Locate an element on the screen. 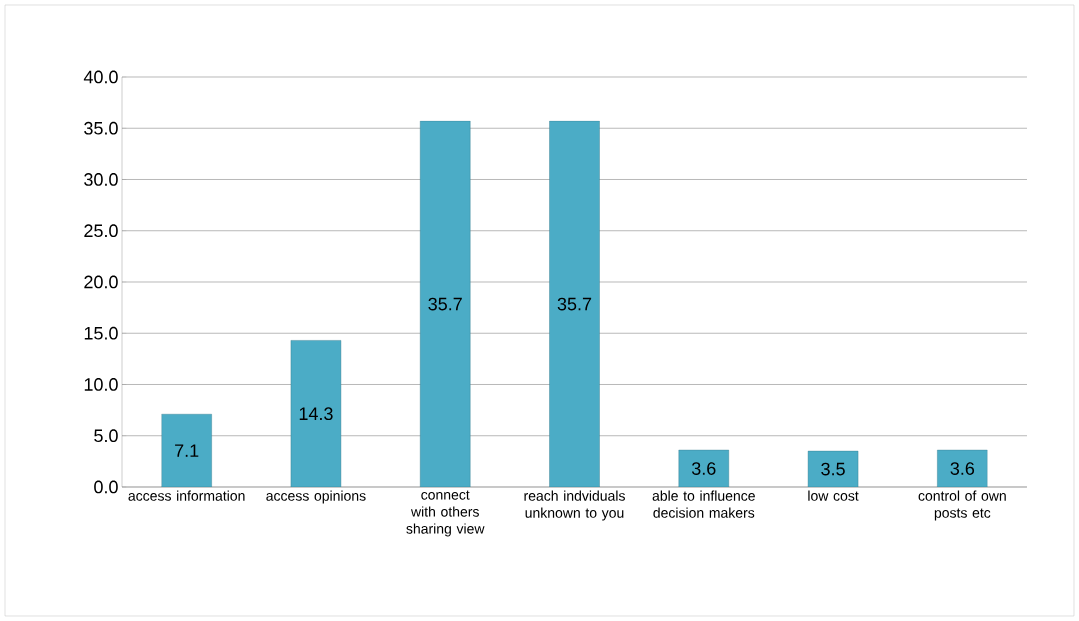 The height and width of the screenshot is (621, 1079). data-label: 14.3 is located at coordinates (316, 414).